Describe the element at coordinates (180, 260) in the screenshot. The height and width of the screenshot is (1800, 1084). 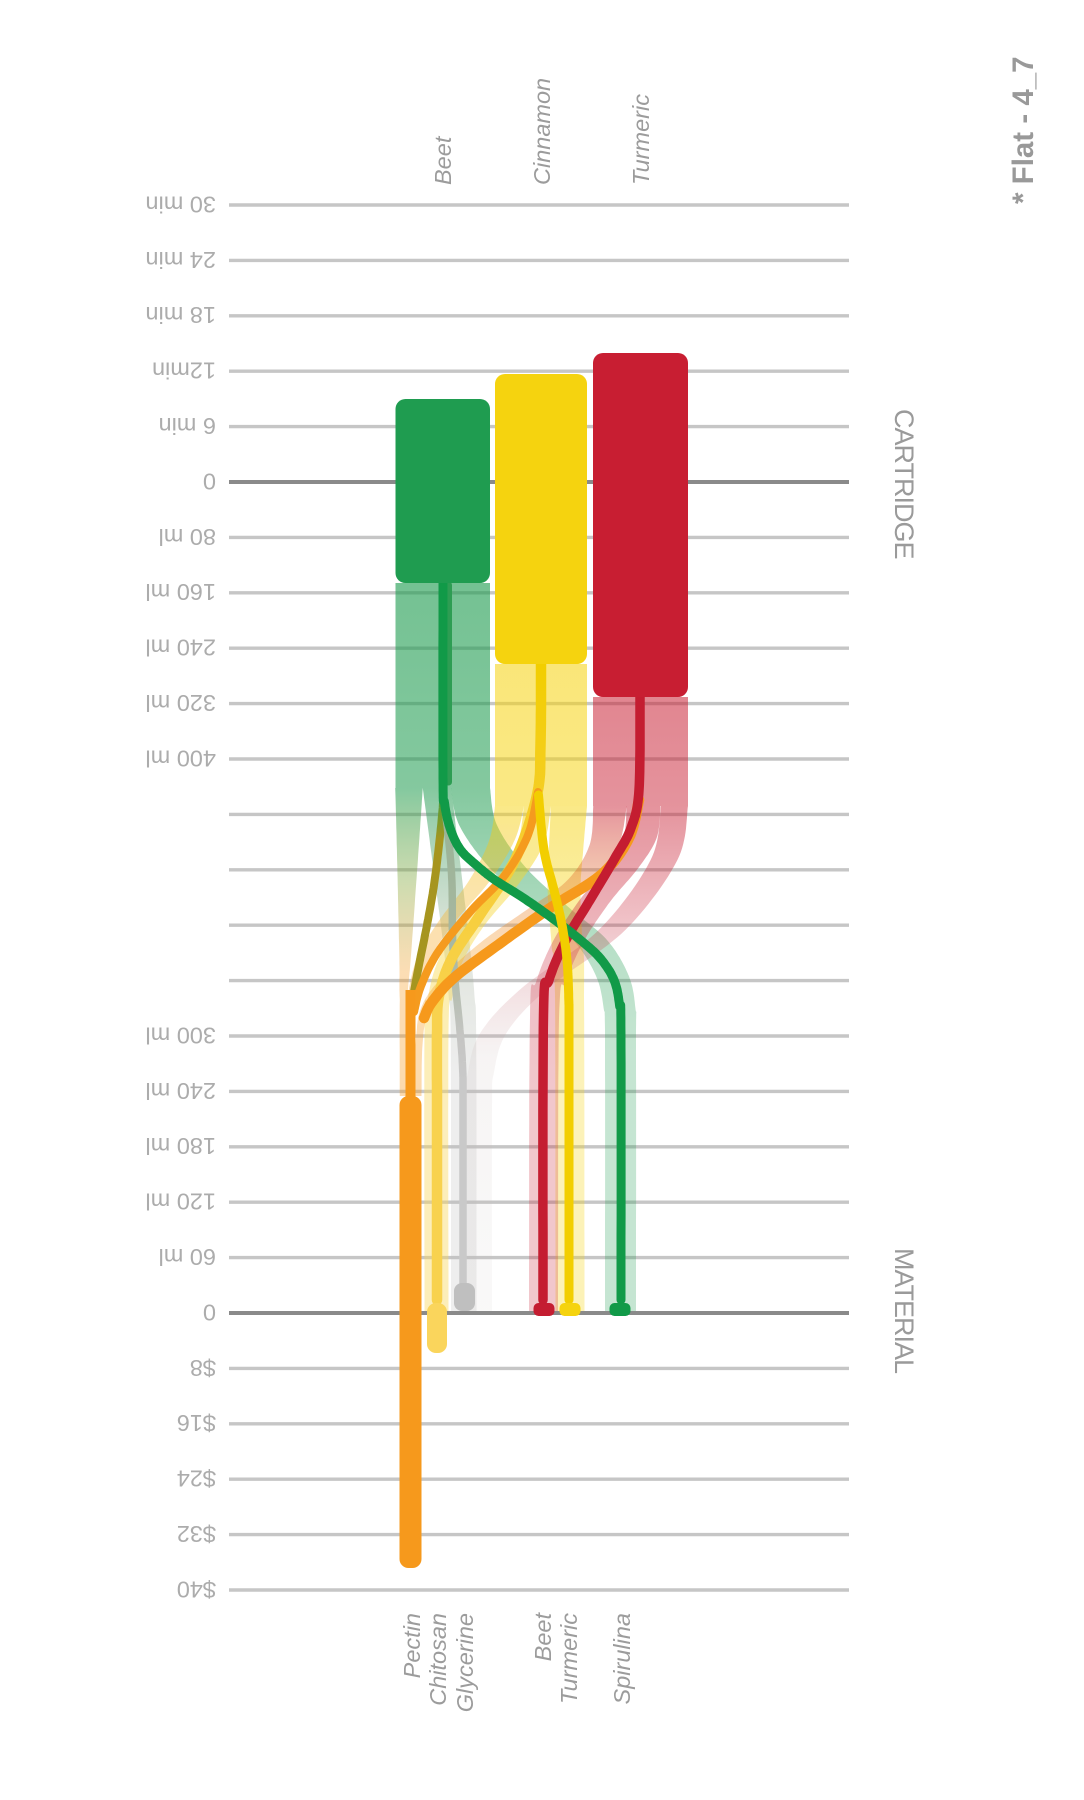
I see `svg-text: 24 min` at that location.